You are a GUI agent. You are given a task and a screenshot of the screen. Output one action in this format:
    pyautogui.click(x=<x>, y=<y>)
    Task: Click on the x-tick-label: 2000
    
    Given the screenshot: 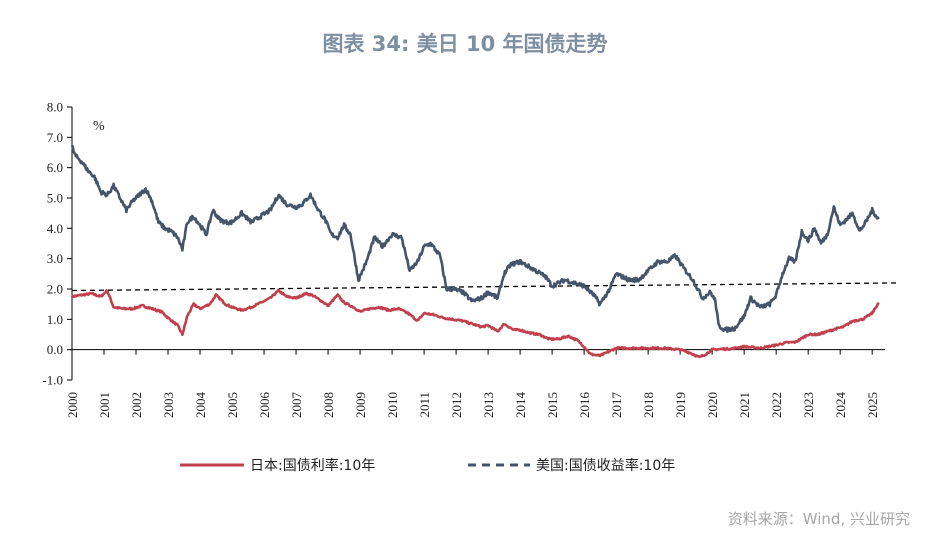 What is the action you would take?
    pyautogui.click(x=72, y=405)
    